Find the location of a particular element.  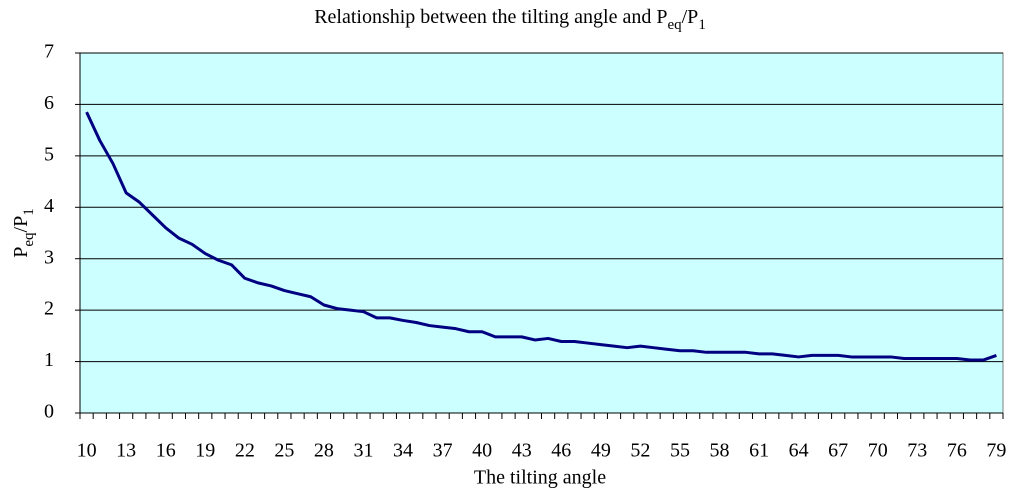

x-tick-label: 73 is located at coordinates (917, 451).